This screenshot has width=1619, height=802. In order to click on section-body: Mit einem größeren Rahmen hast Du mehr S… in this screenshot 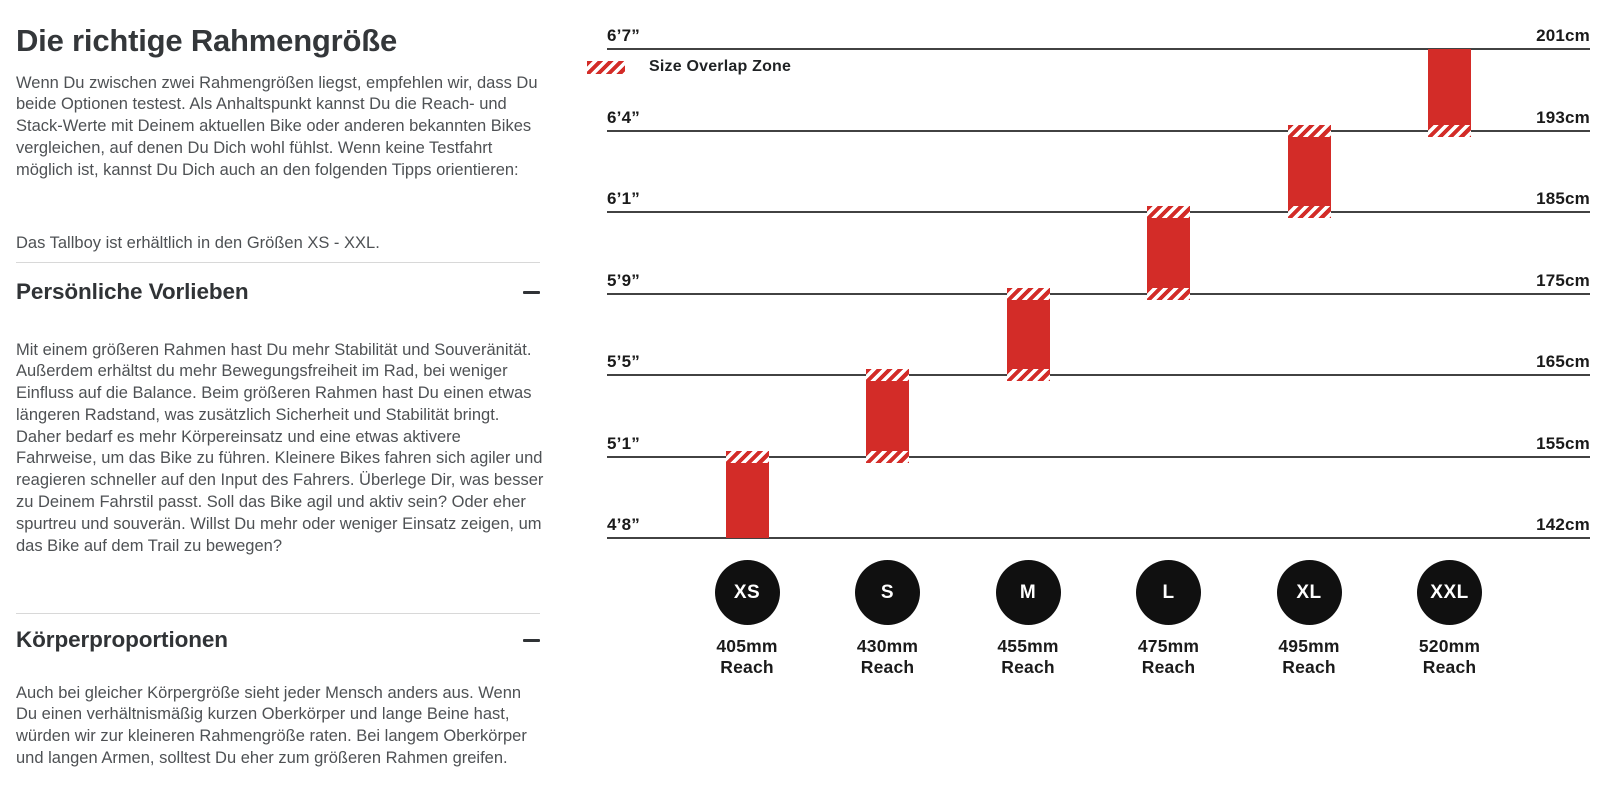, I will do `click(280, 447)`.